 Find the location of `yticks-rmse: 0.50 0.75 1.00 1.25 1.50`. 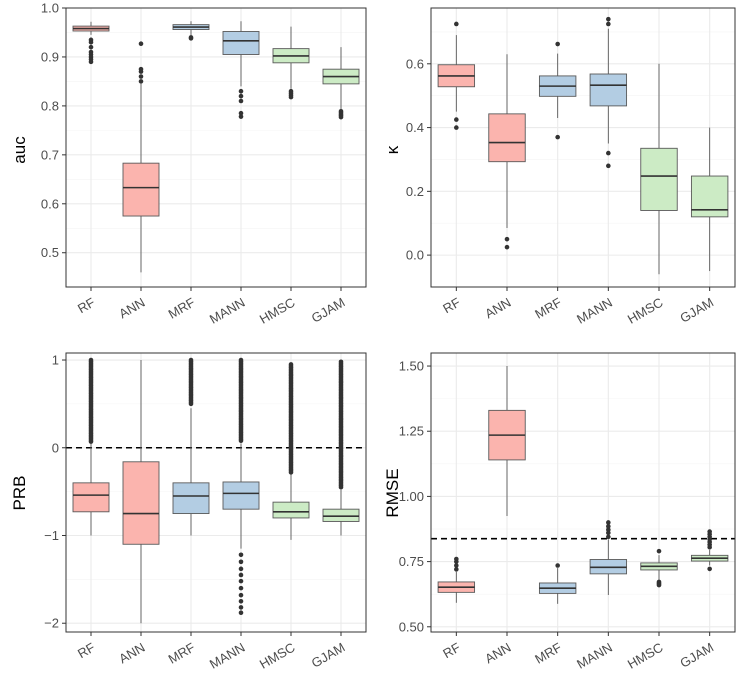

yticks-rmse: 0.50 0.75 1.00 1.25 1.50 is located at coordinates (415, 496).